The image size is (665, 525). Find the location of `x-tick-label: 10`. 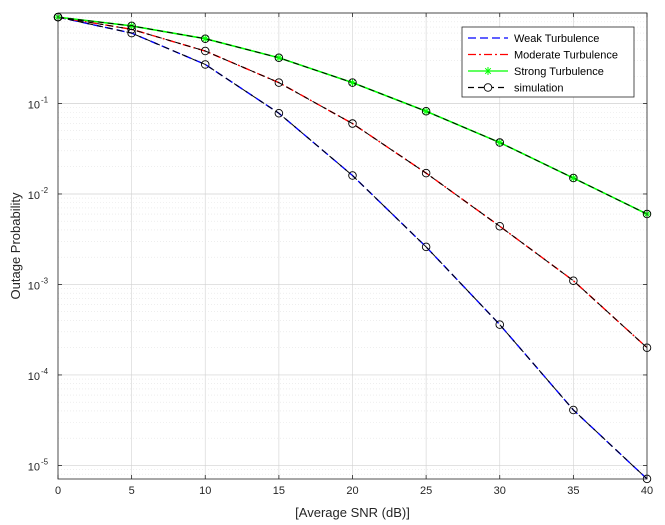

x-tick-label: 10 is located at coordinates (205, 491).